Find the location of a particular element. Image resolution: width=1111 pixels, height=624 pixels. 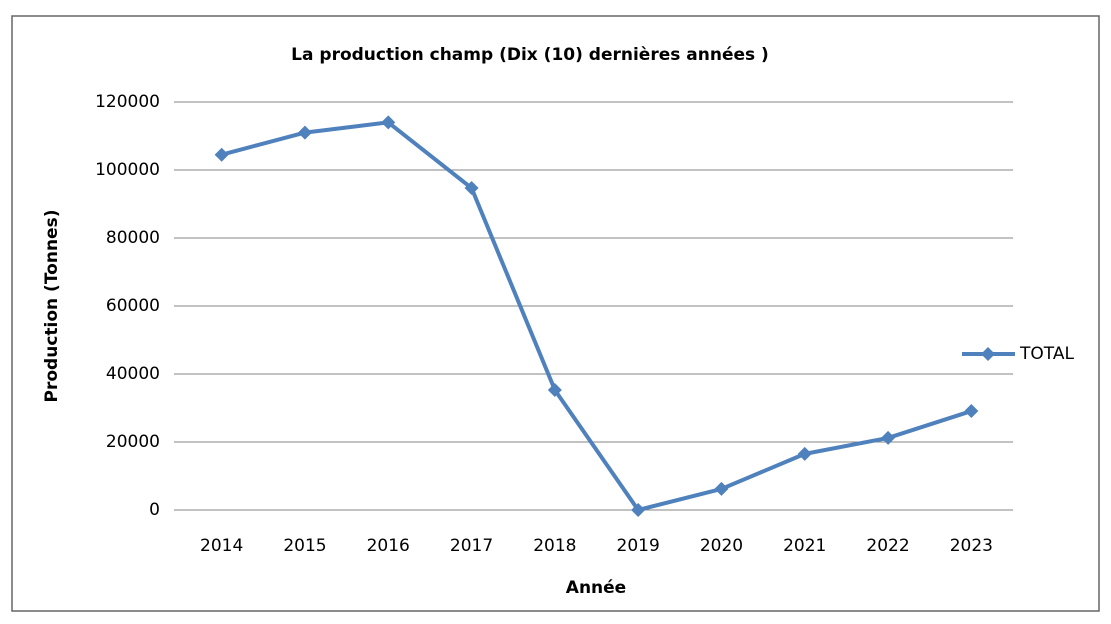

x-tick-label: 2016 is located at coordinates (388, 546).